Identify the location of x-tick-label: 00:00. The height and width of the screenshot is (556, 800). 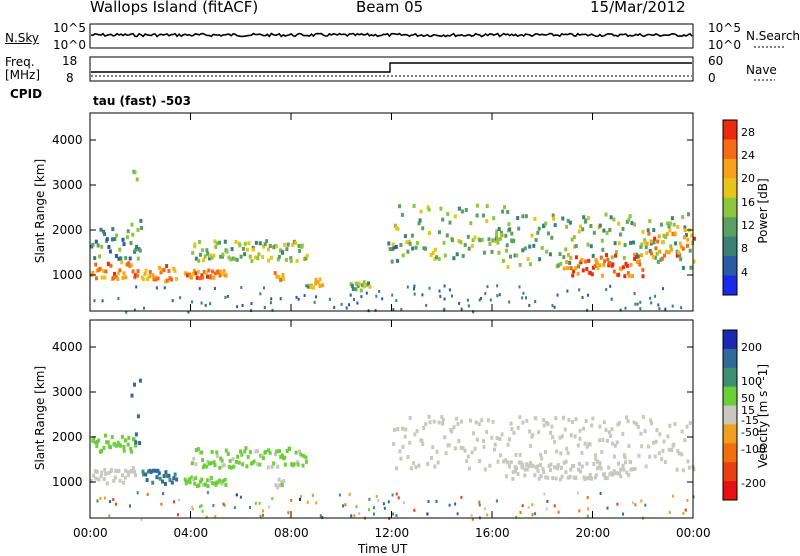
(693, 533).